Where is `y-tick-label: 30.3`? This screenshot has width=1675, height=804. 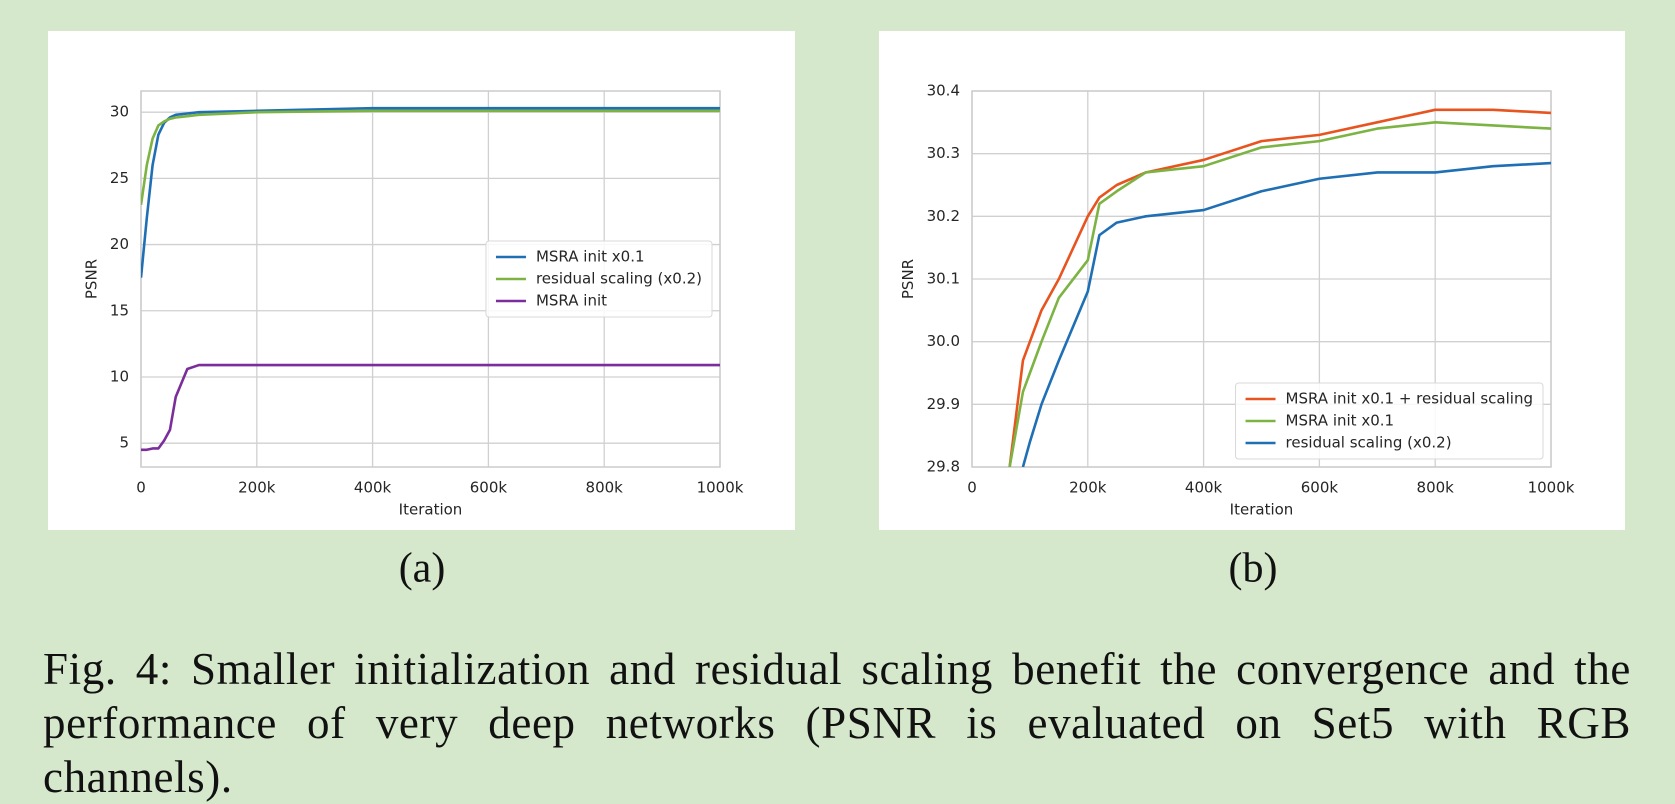 y-tick-label: 30.3 is located at coordinates (943, 153).